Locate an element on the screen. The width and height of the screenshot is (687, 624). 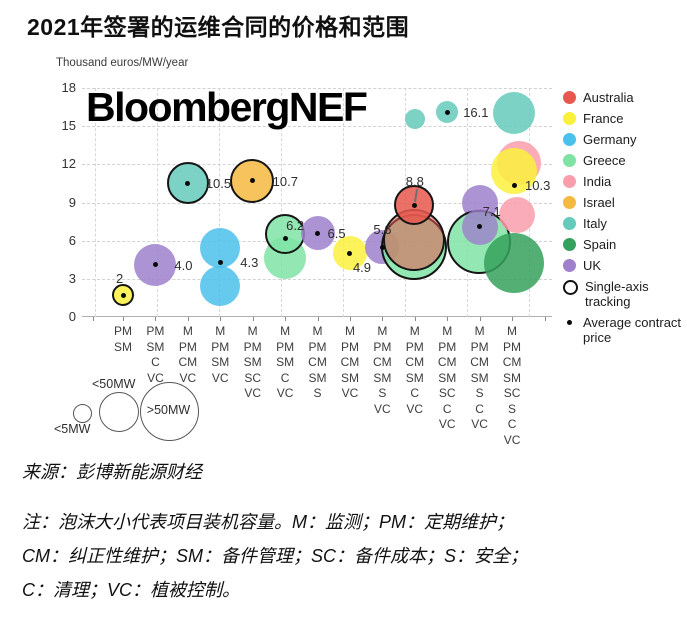
value-label: 16.1 is located at coordinates (476, 113).